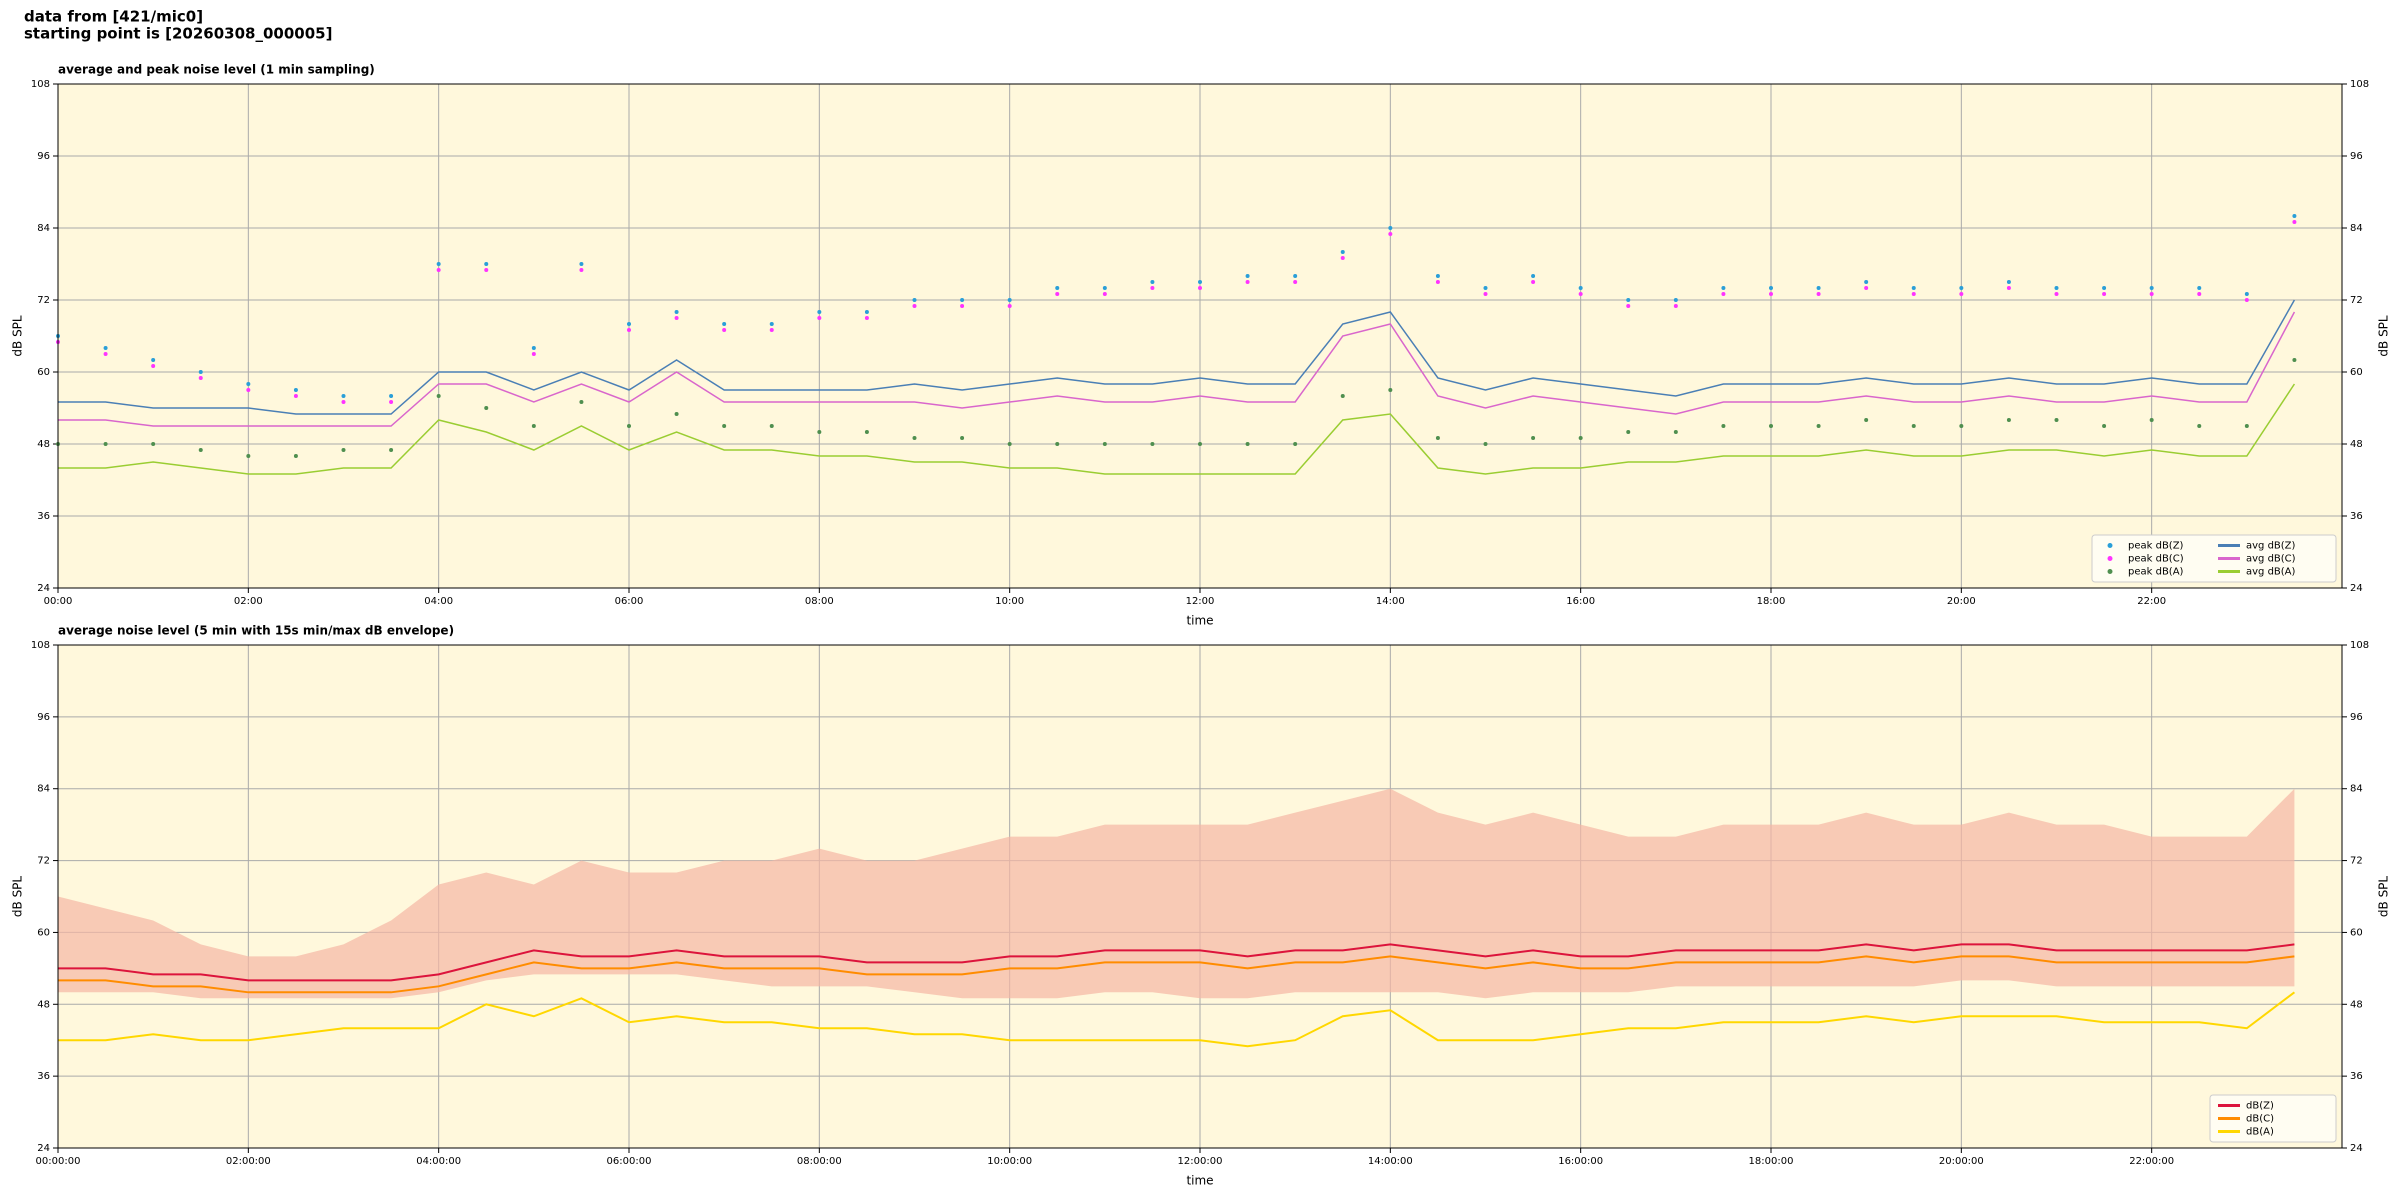 This screenshot has height=1200, width=2400. I want to click on x-tick-label: 22:00:00, so click(2151, 1161).